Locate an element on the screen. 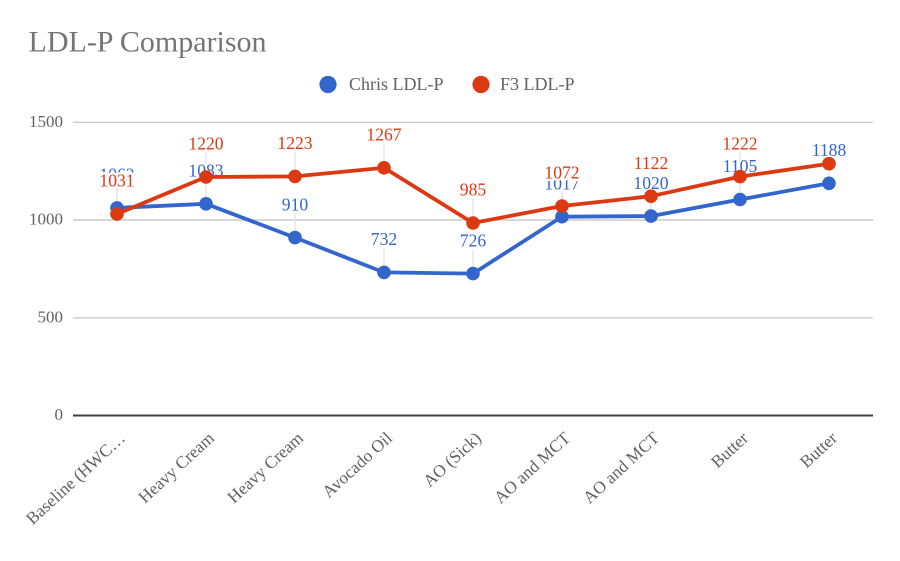  svg-text: 910 is located at coordinates (295, 204).